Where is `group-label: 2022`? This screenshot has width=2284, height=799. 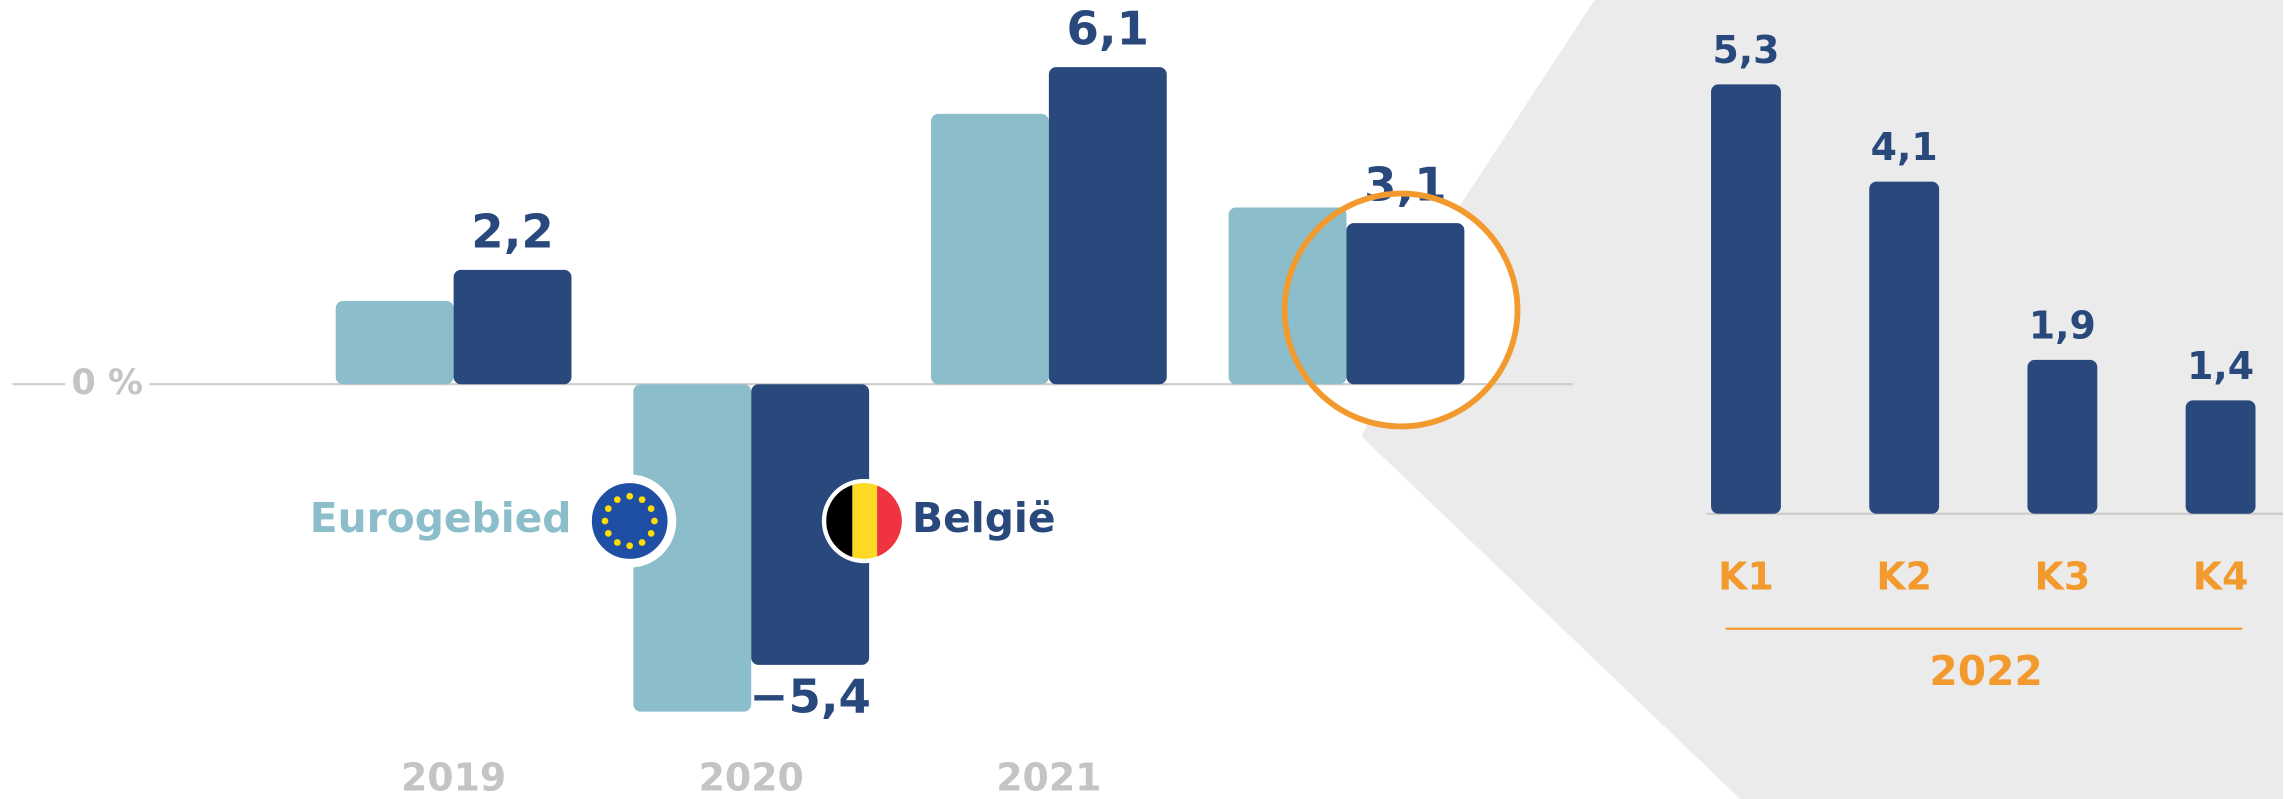 group-label: 2022 is located at coordinates (1985, 671).